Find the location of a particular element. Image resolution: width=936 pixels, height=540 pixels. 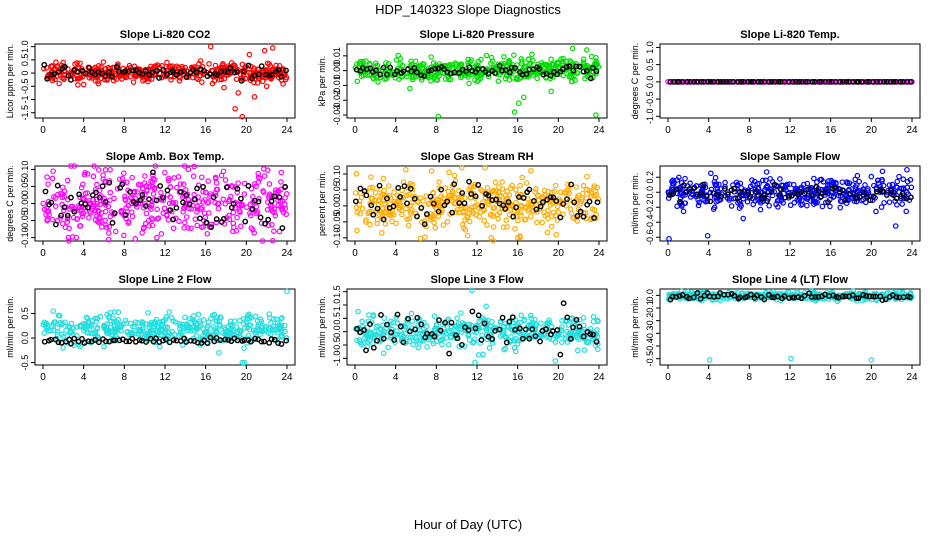

x-tick-label: 12 is located at coordinates (790, 130).